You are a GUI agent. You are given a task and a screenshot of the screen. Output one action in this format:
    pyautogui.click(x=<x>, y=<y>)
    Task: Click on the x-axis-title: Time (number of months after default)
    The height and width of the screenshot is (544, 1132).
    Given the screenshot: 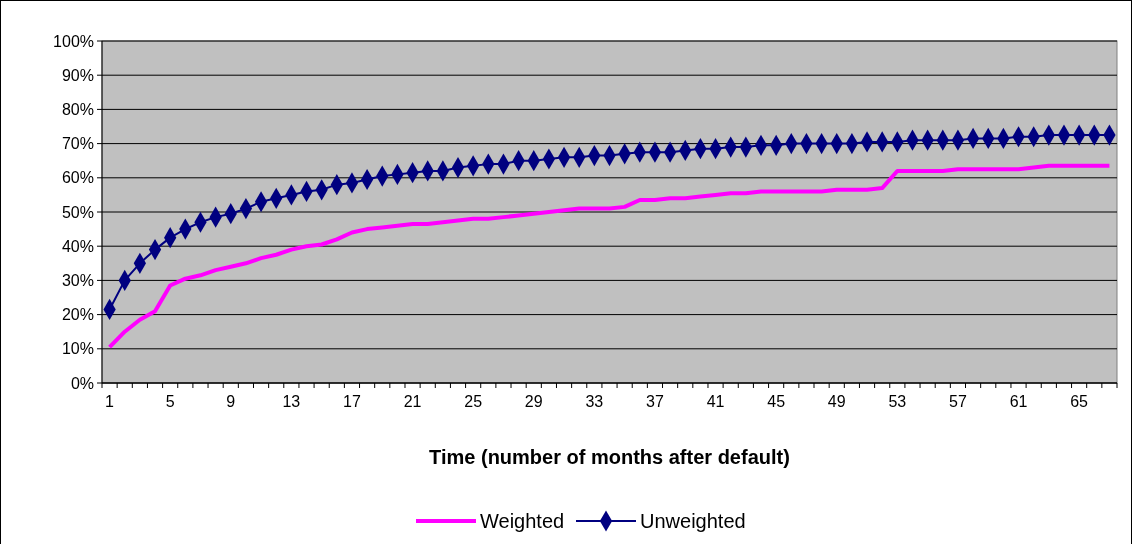 What is the action you would take?
    pyautogui.click(x=609, y=457)
    